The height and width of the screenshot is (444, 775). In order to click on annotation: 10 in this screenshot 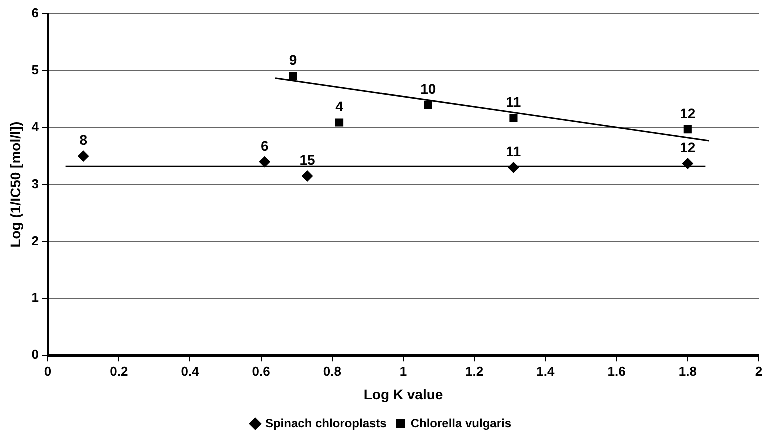, I will do `click(428, 88)`.